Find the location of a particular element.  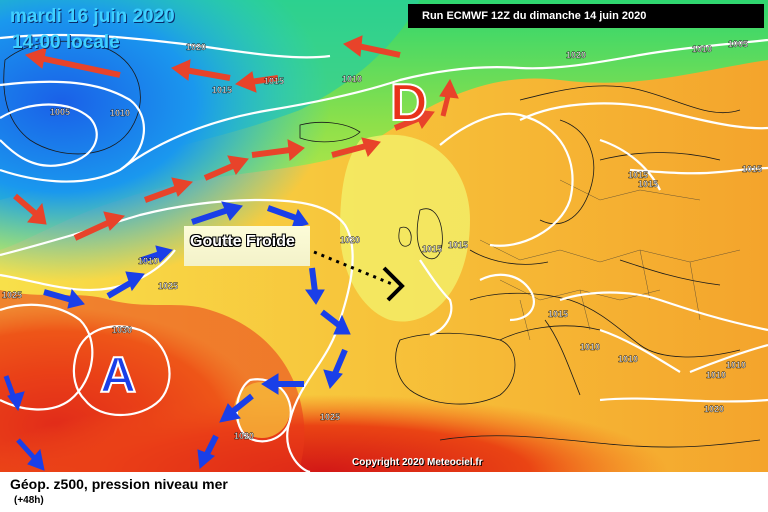

map-title: Géop. z500, pression niveau mer is located at coordinates (119, 484).